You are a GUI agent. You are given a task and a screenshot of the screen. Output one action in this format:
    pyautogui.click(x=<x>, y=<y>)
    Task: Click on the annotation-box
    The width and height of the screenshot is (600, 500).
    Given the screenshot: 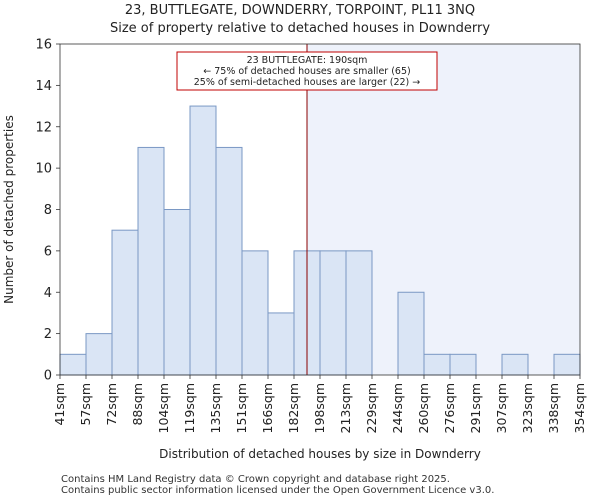 What is the action you would take?
    pyautogui.click(x=307, y=71)
    